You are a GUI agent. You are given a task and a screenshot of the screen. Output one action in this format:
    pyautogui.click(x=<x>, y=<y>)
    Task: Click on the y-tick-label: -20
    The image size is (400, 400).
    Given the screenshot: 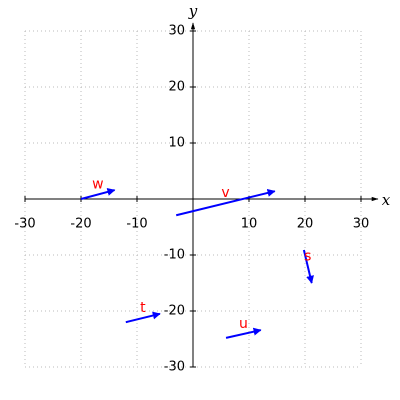 What is the action you would take?
    pyautogui.click(x=174, y=311)
    